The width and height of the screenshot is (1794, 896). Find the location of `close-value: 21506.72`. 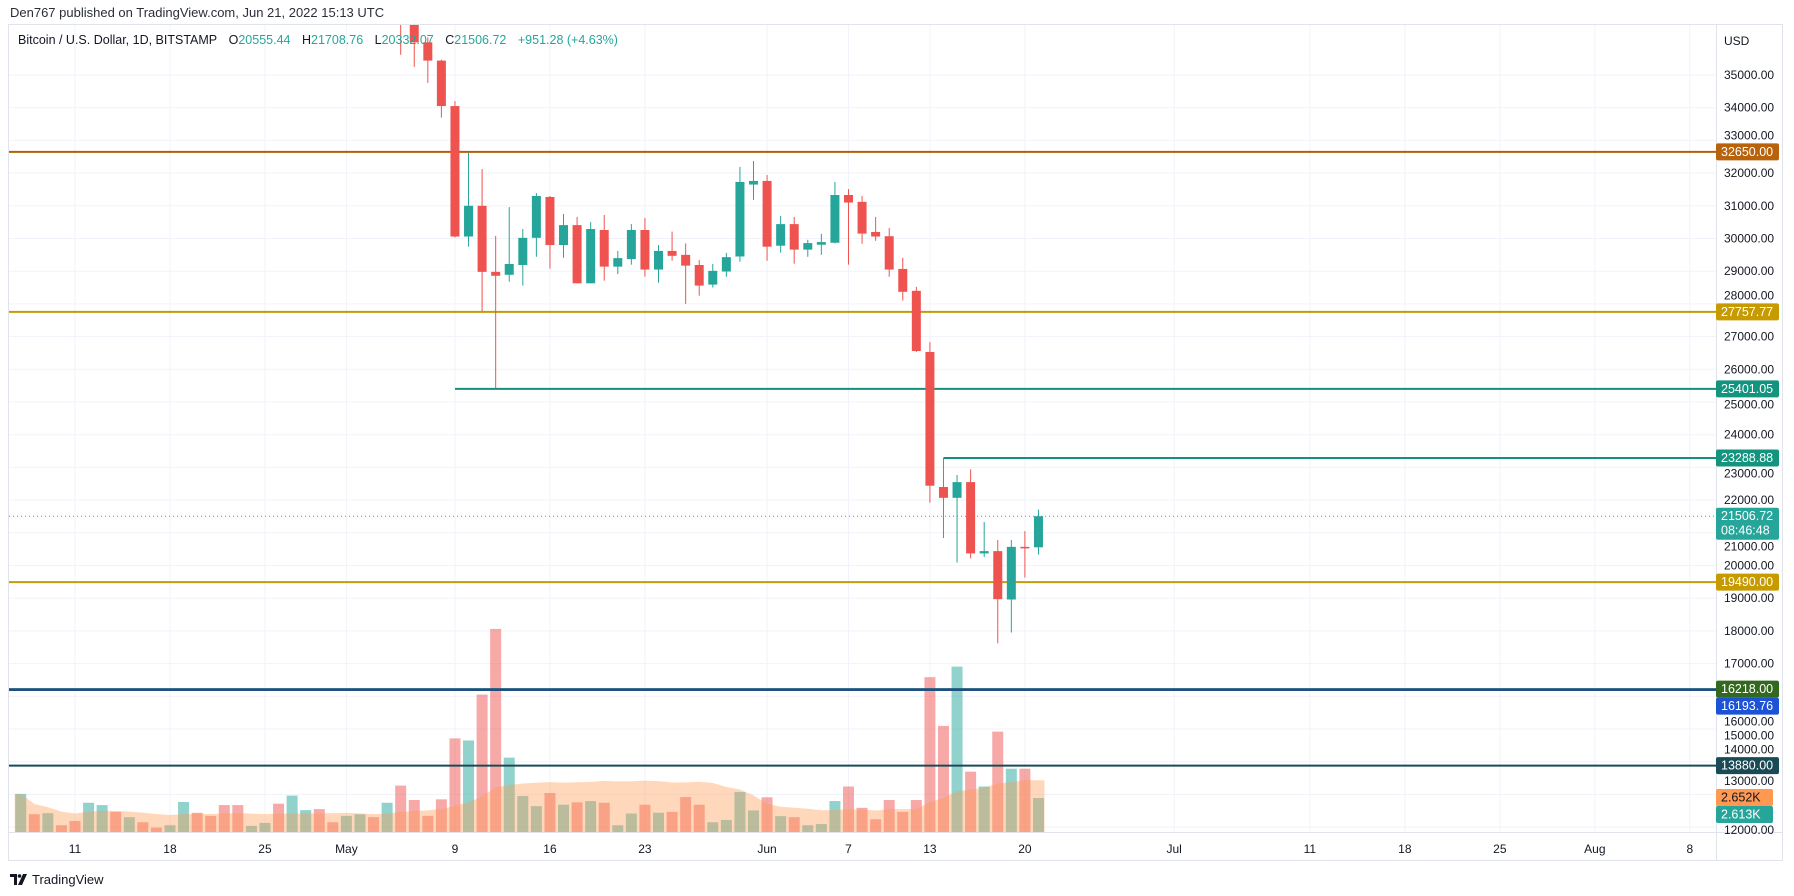

close-value: 21506.72 is located at coordinates (480, 40).